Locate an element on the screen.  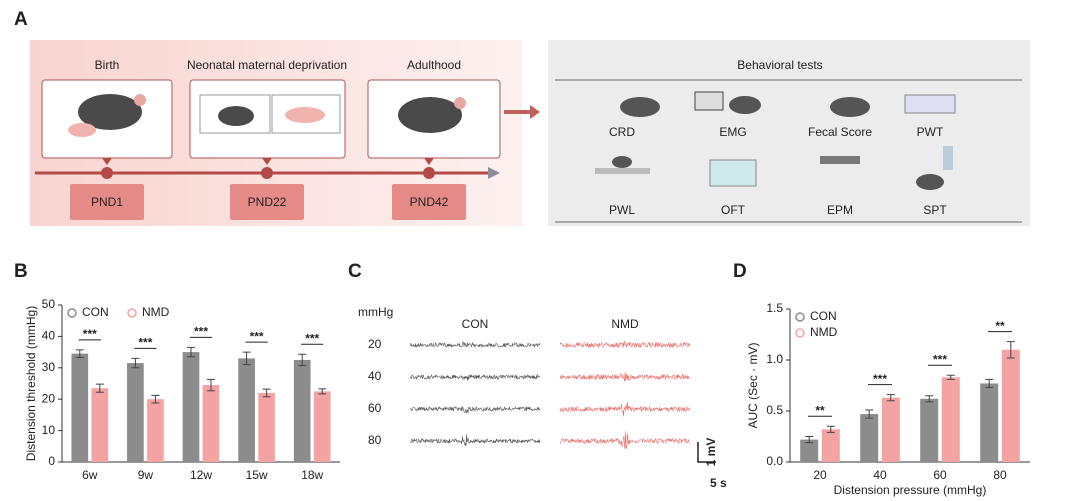
y-axis-label: AUC (Sec · mV) is located at coordinates (753, 385).